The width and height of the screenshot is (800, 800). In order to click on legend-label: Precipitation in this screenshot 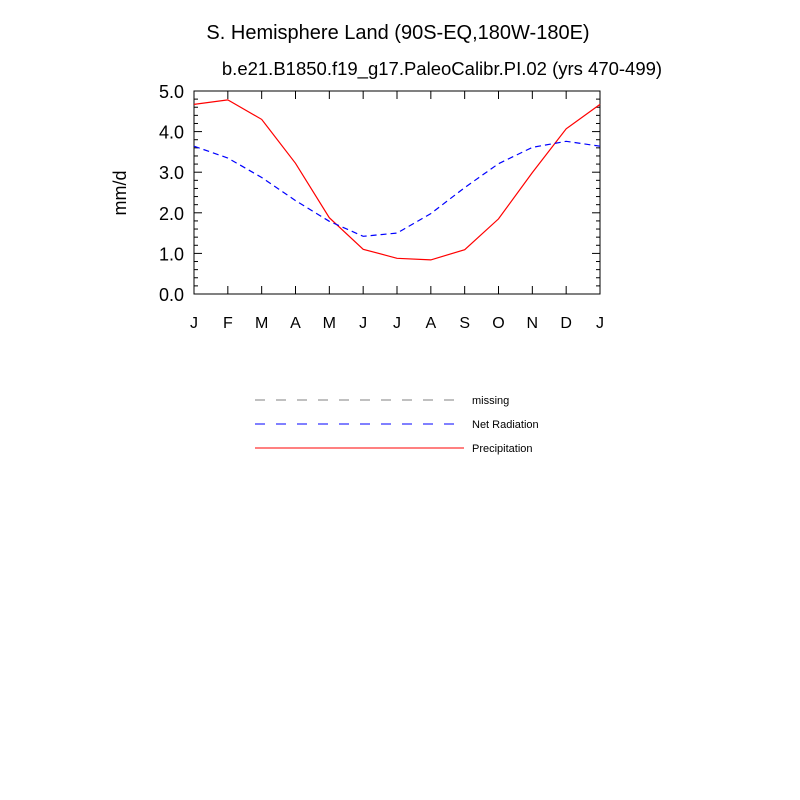, I will do `click(502, 449)`.